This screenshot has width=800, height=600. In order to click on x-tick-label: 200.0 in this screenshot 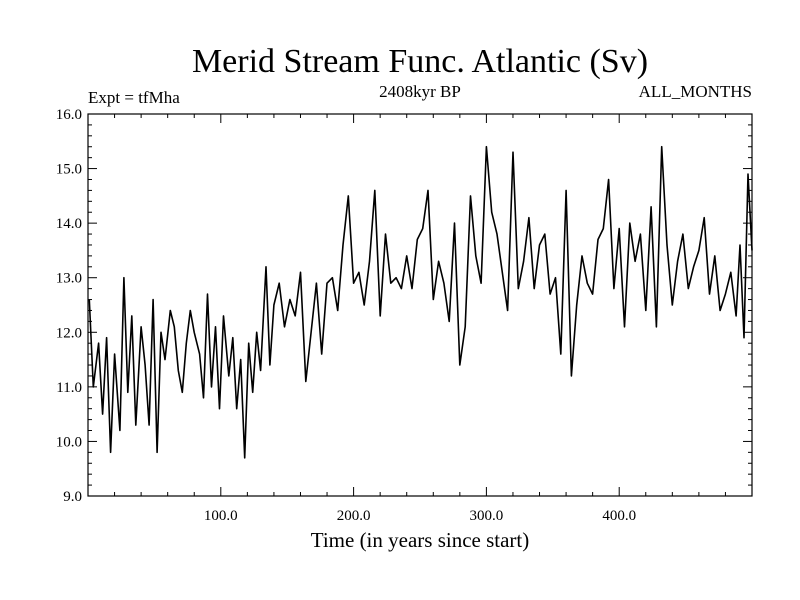, I will do `click(354, 516)`.